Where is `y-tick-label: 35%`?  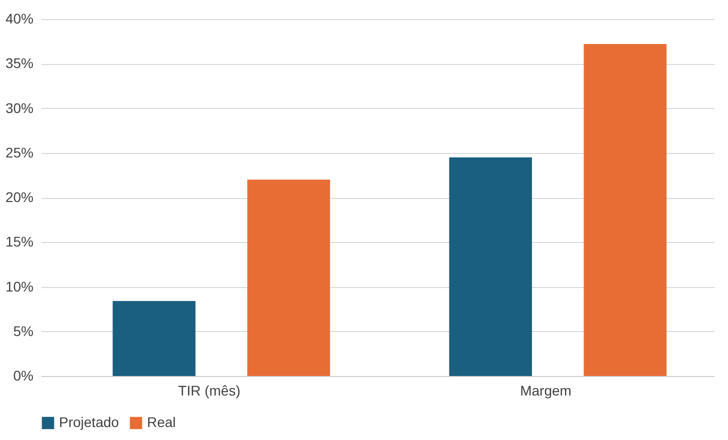 y-tick-label: 35% is located at coordinates (19, 63).